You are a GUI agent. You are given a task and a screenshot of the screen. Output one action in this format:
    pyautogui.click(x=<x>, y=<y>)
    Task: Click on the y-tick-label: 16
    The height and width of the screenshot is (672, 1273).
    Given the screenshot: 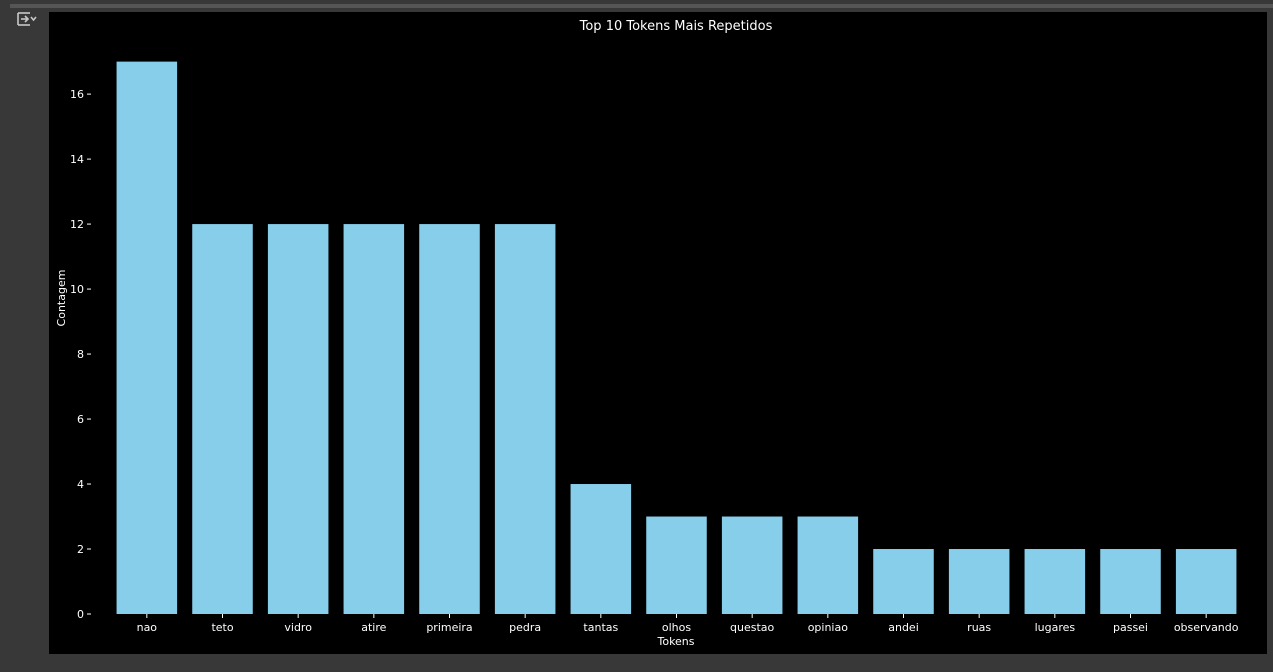 What is the action you would take?
    pyautogui.click(x=77, y=94)
    